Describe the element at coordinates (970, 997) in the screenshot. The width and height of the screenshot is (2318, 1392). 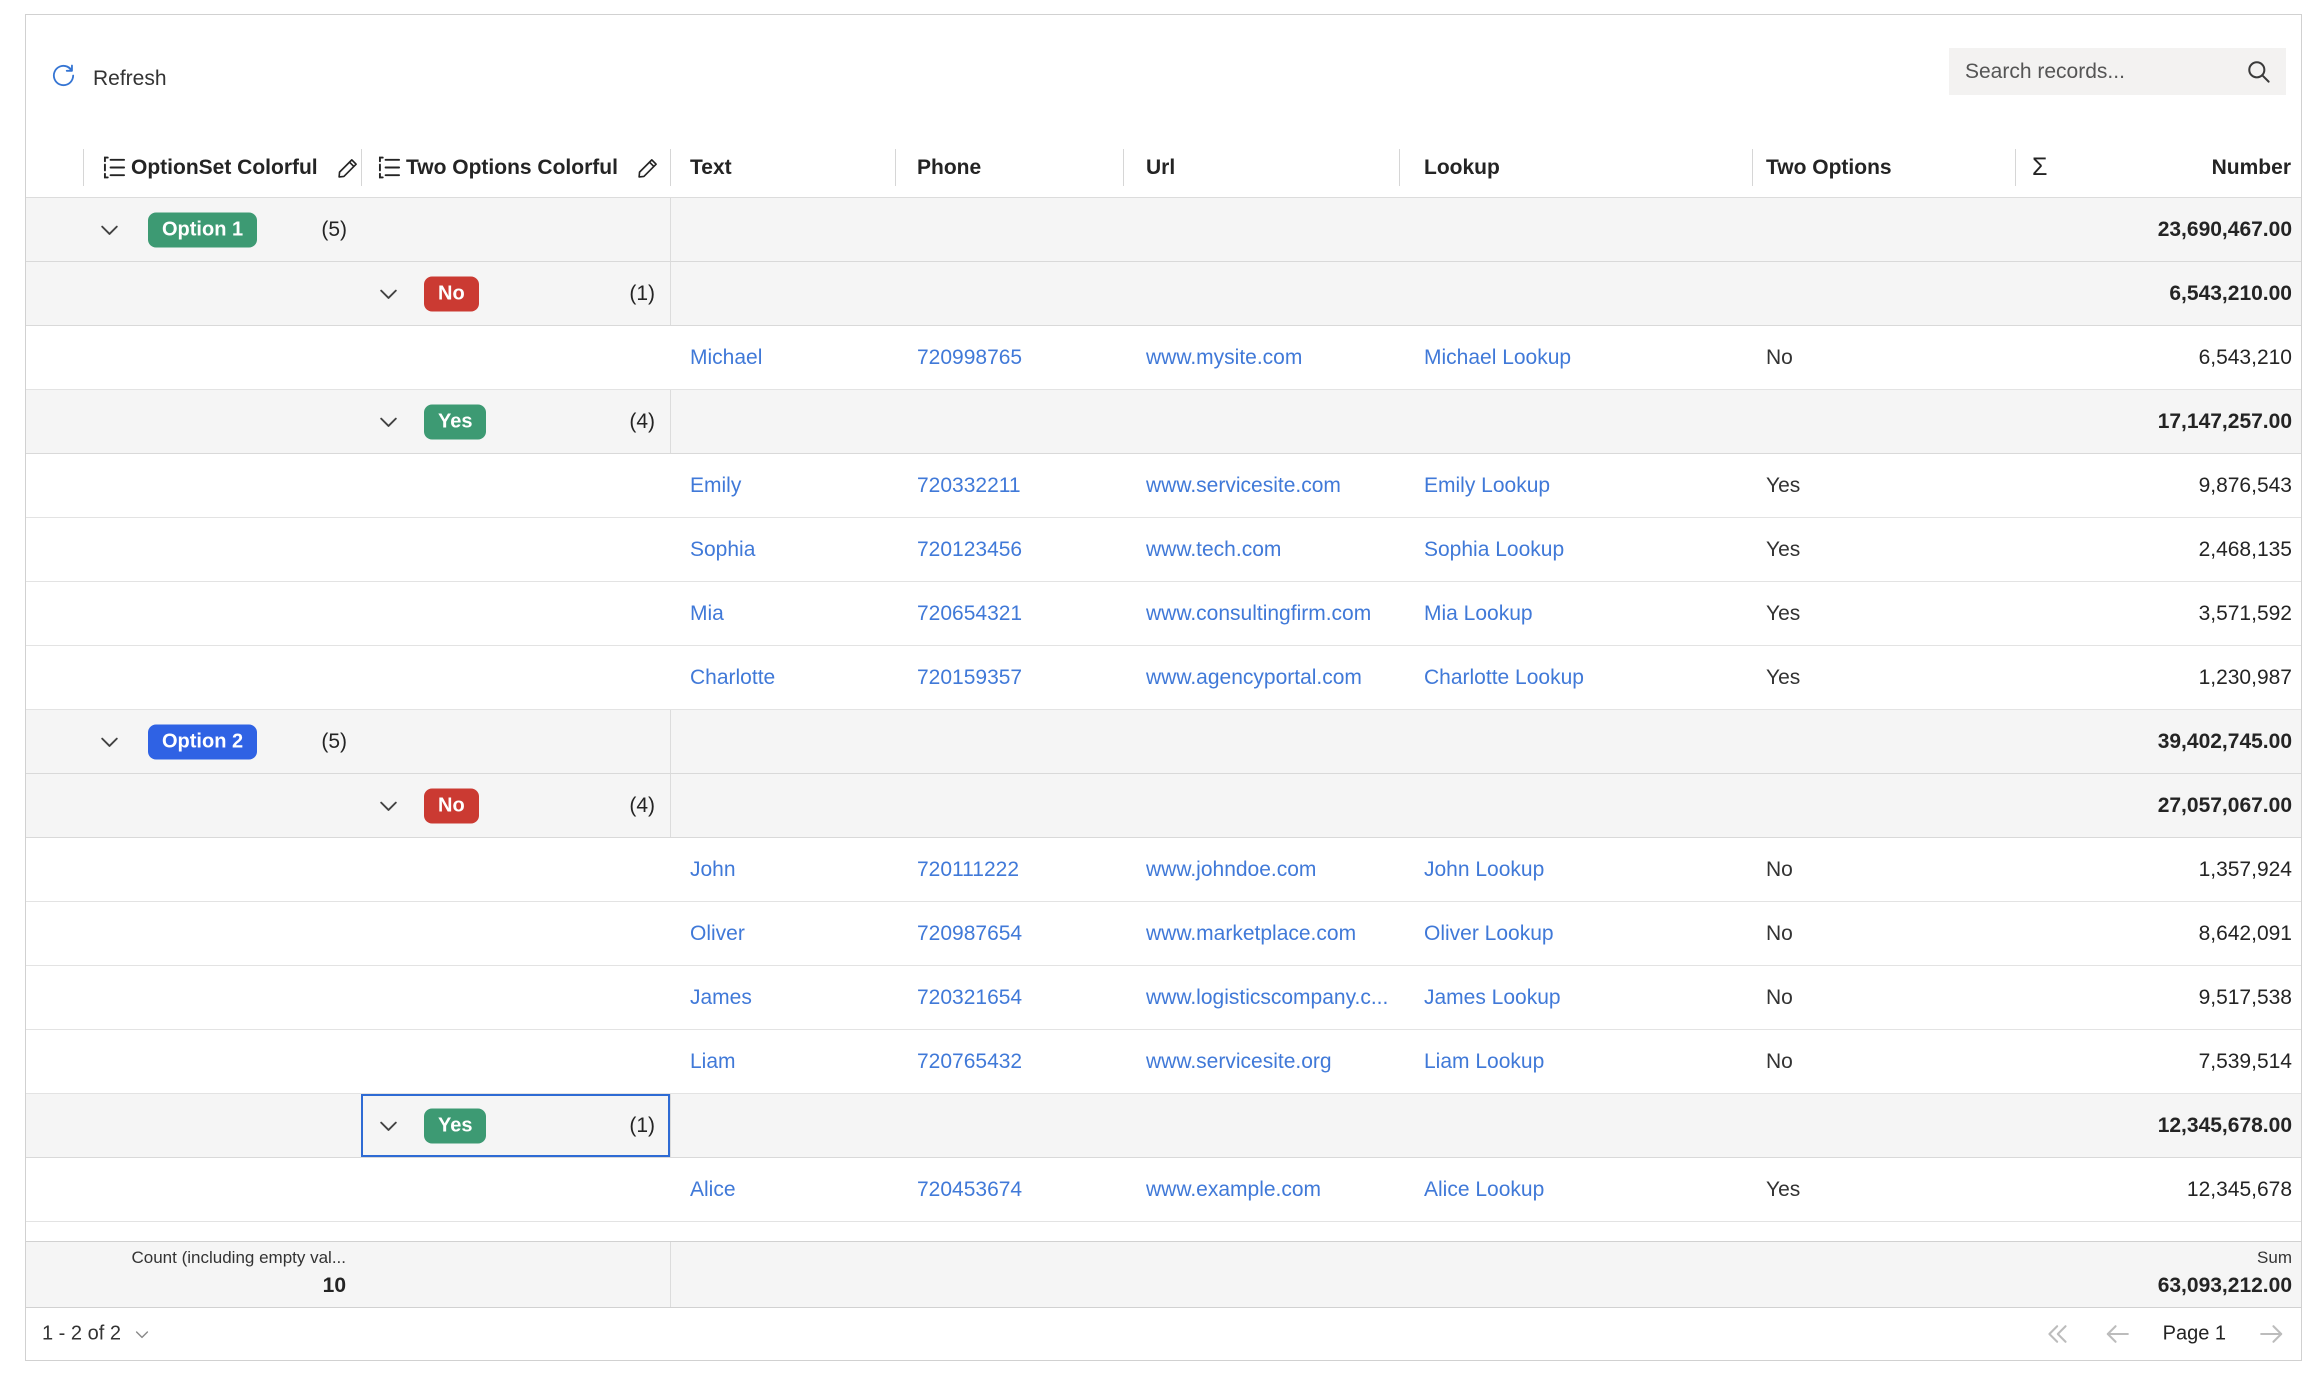
I see `cell-phone-link: 720321654` at that location.